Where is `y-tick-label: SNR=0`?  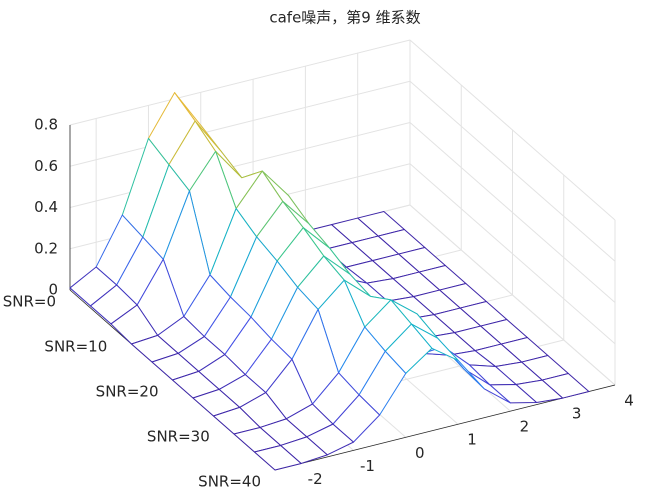 y-tick-label: SNR=0 is located at coordinates (29, 302).